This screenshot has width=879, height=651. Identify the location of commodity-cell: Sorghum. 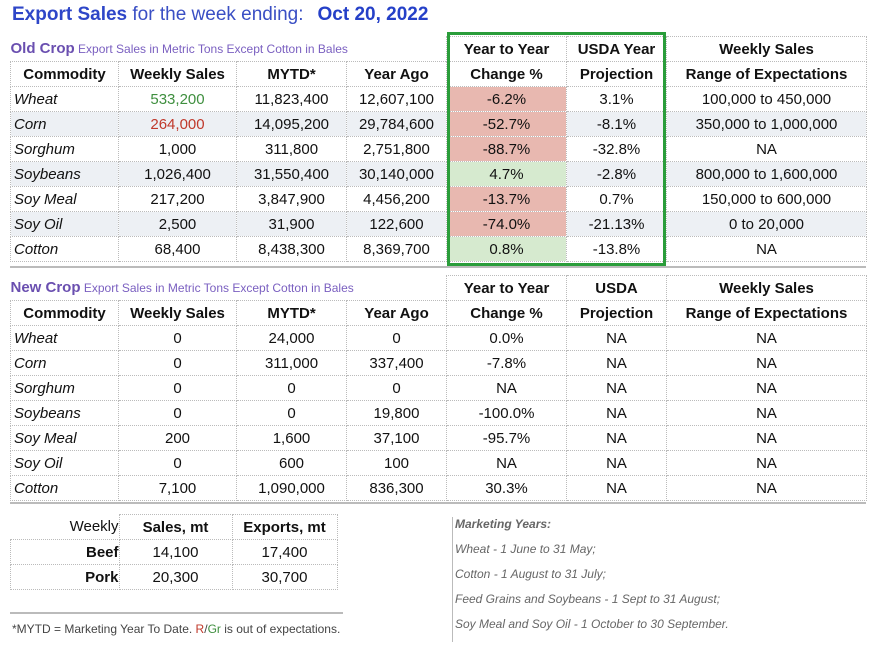
(64, 149).